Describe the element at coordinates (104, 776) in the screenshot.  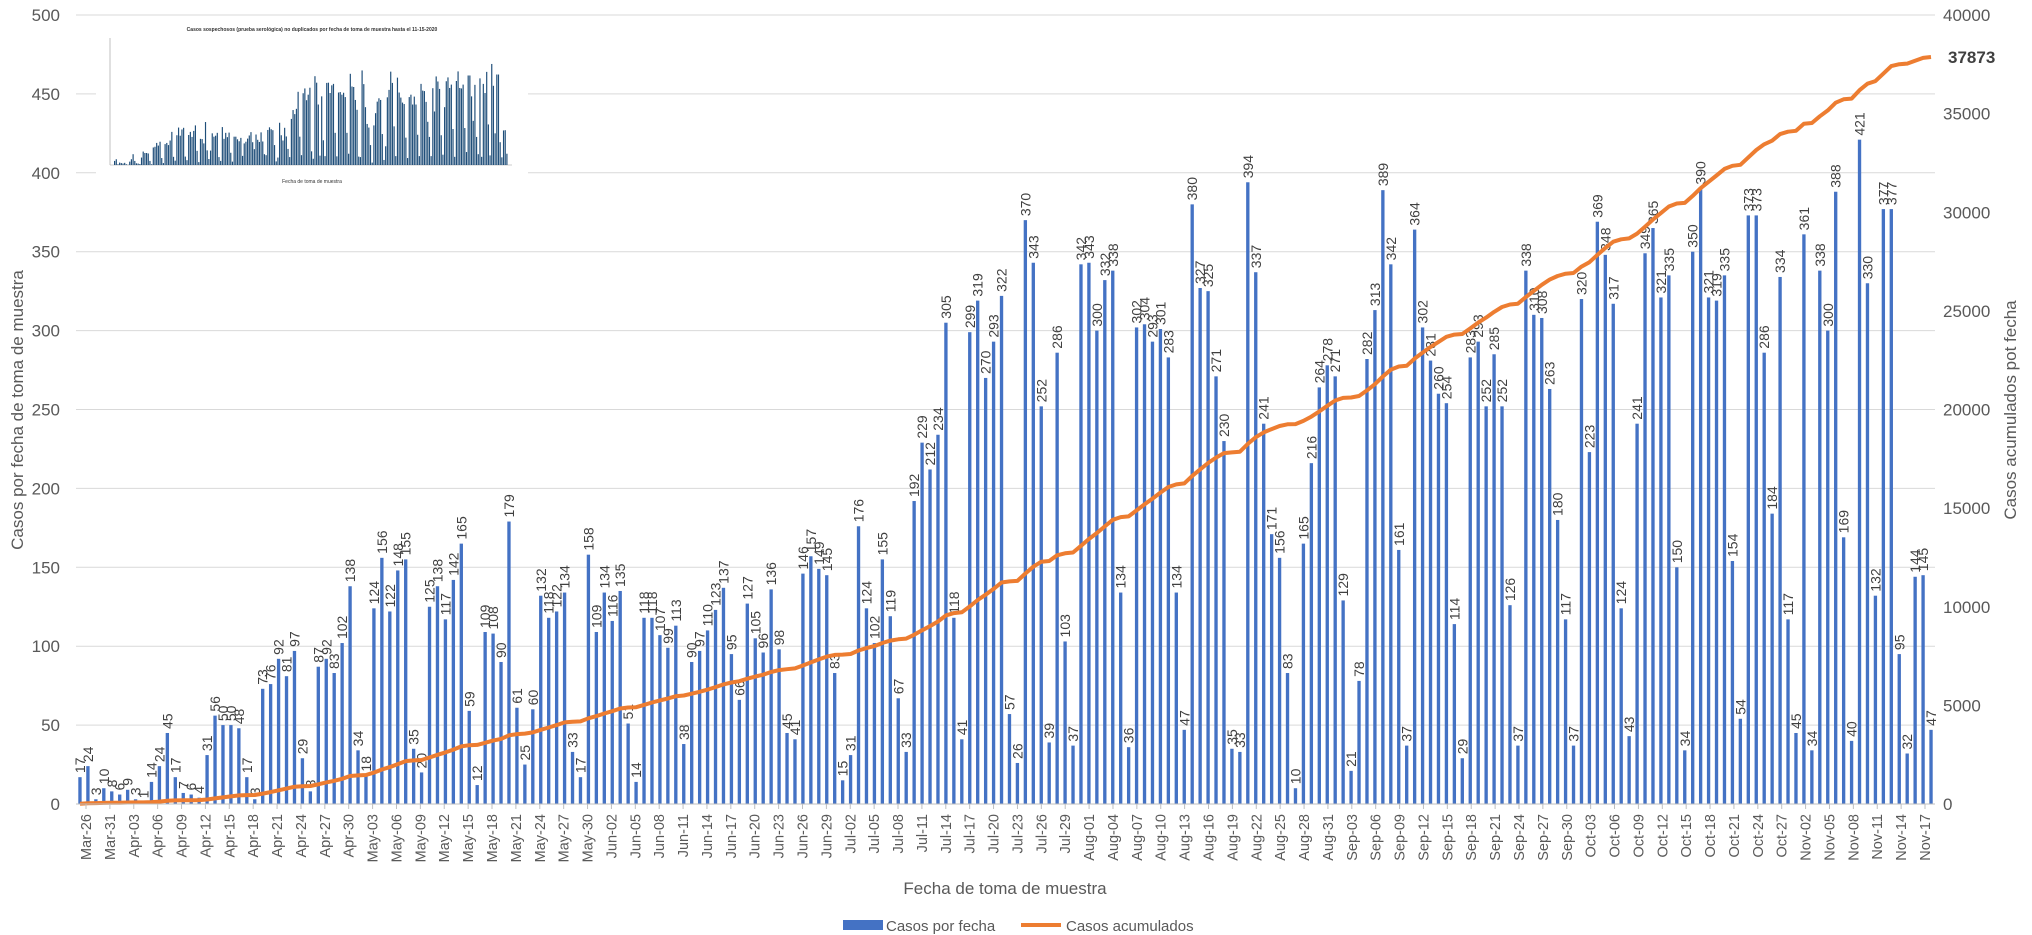
I see `bar-data-label: 10` at that location.